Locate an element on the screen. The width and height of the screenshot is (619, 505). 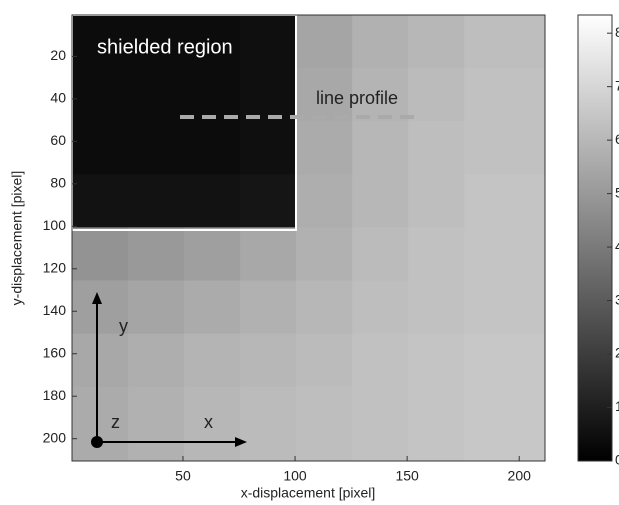
y-tick-label: 100 is located at coordinates (55, 225).